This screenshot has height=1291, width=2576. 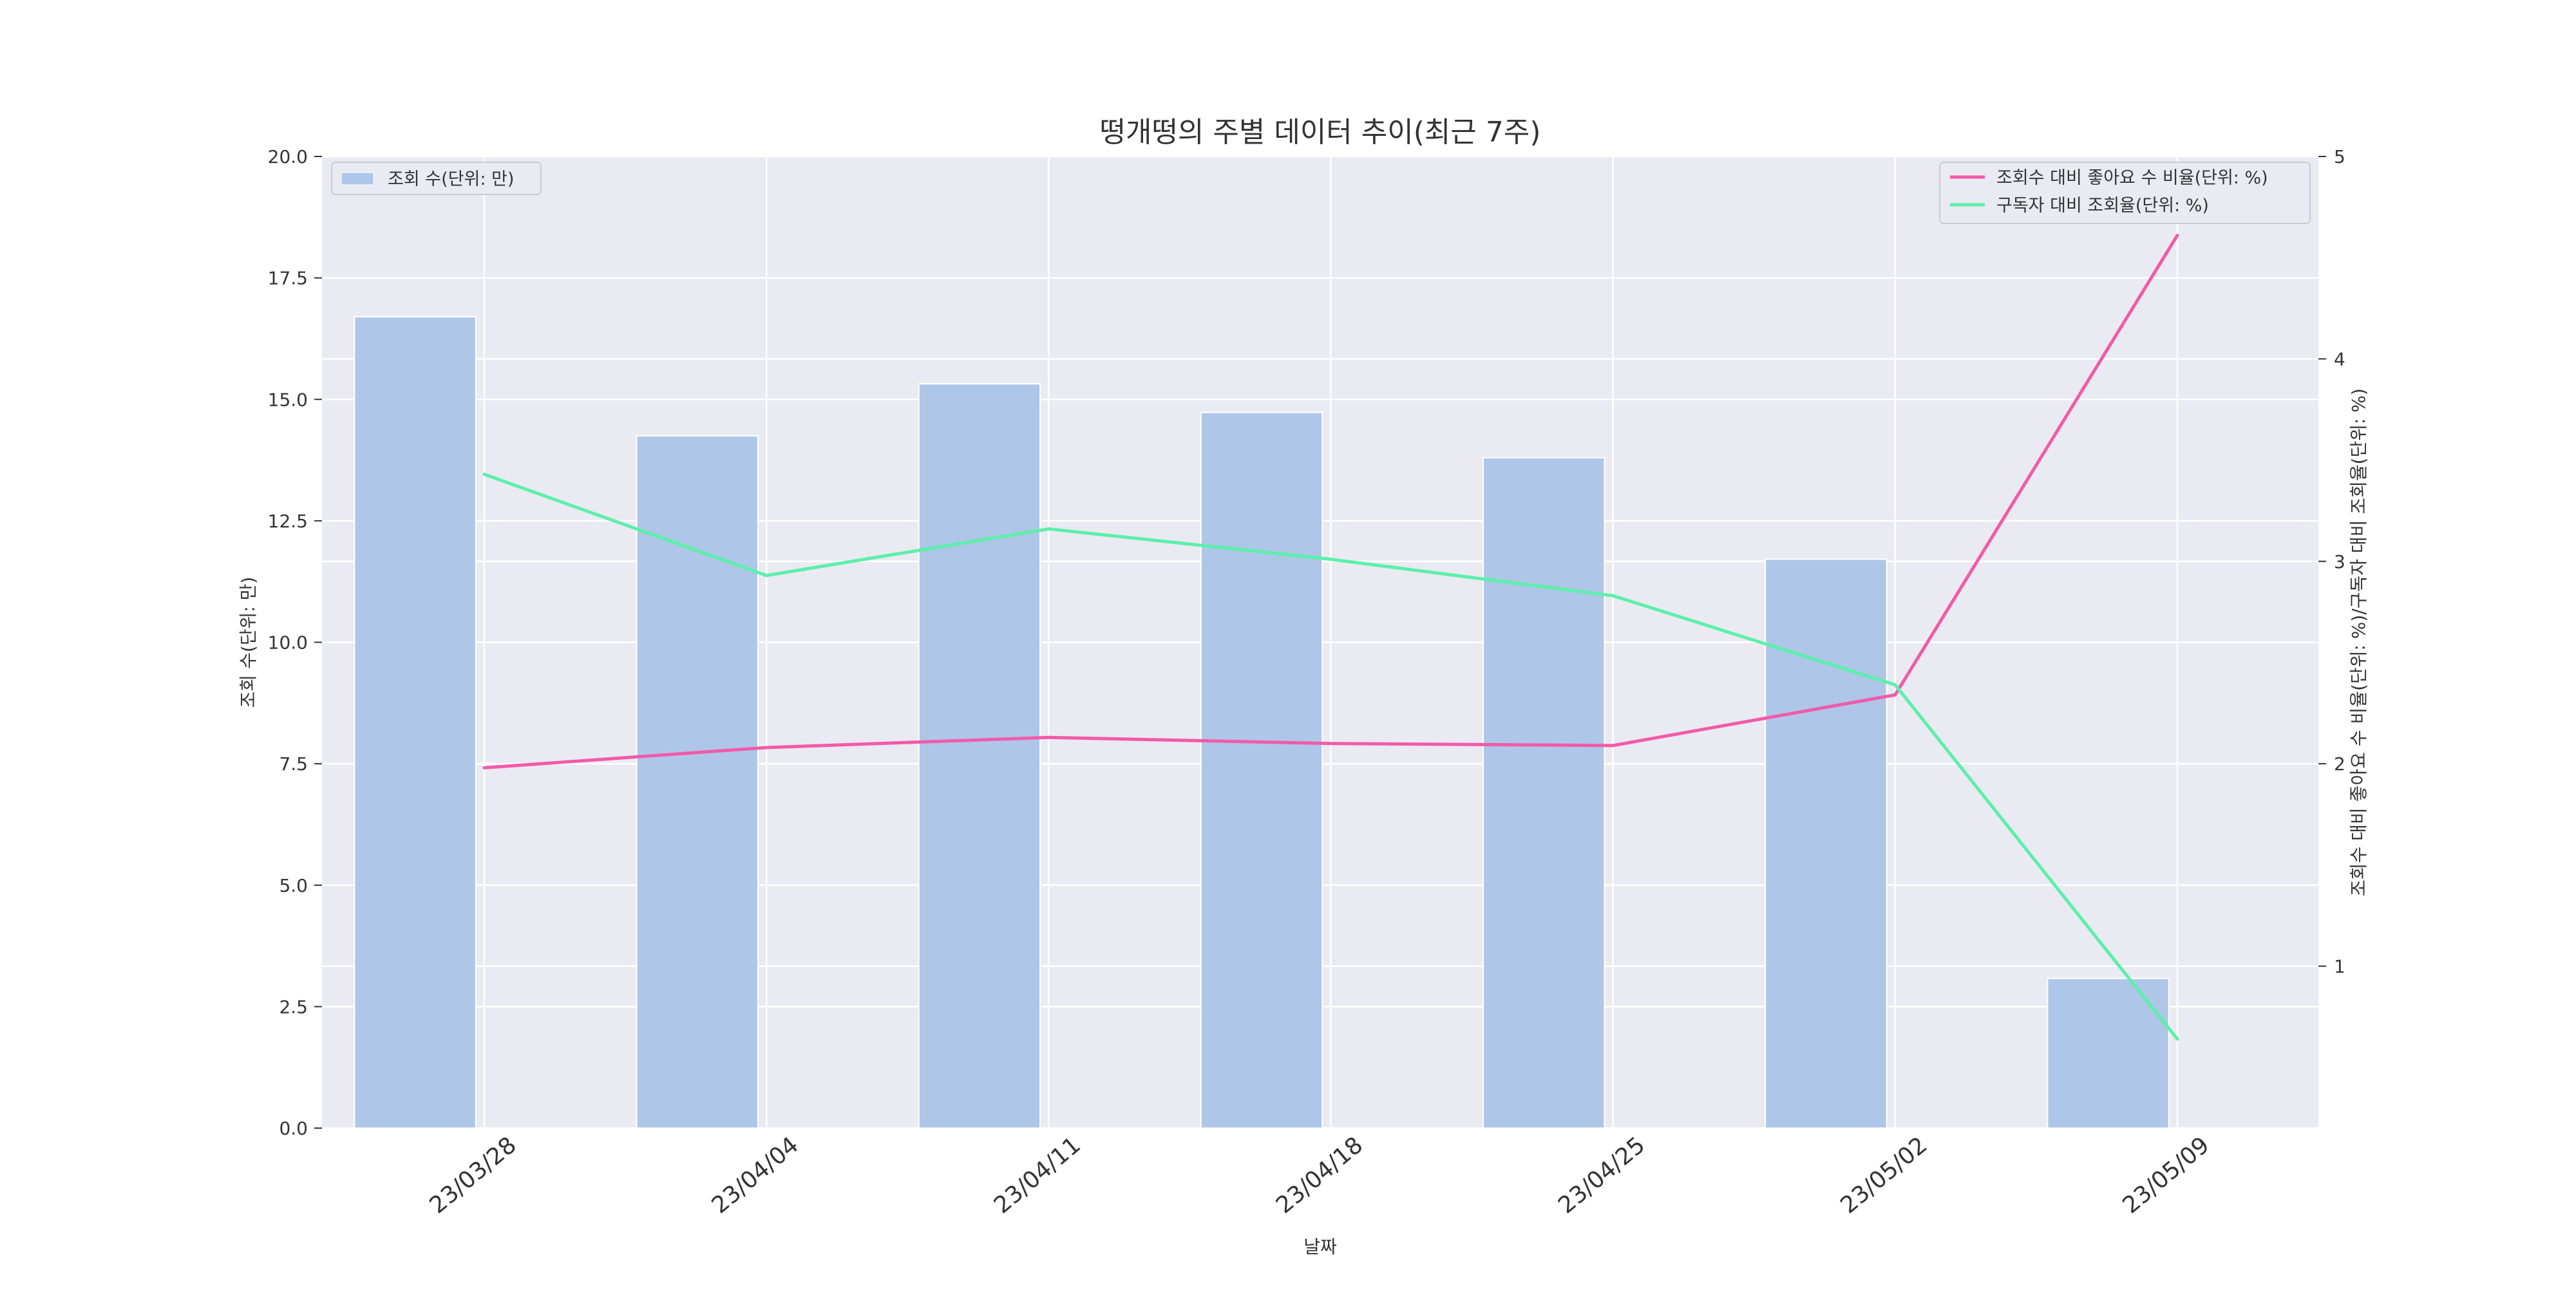 What do you see at coordinates (288, 278) in the screenshot?
I see `y-left-tick-label: 17.5` at bounding box center [288, 278].